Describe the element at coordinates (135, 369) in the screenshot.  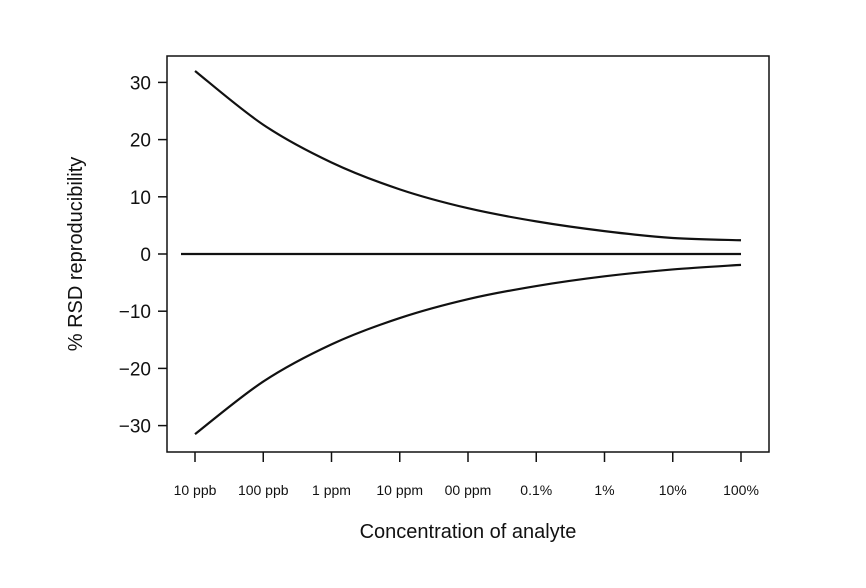
I see `y-tick-label: −20` at that location.